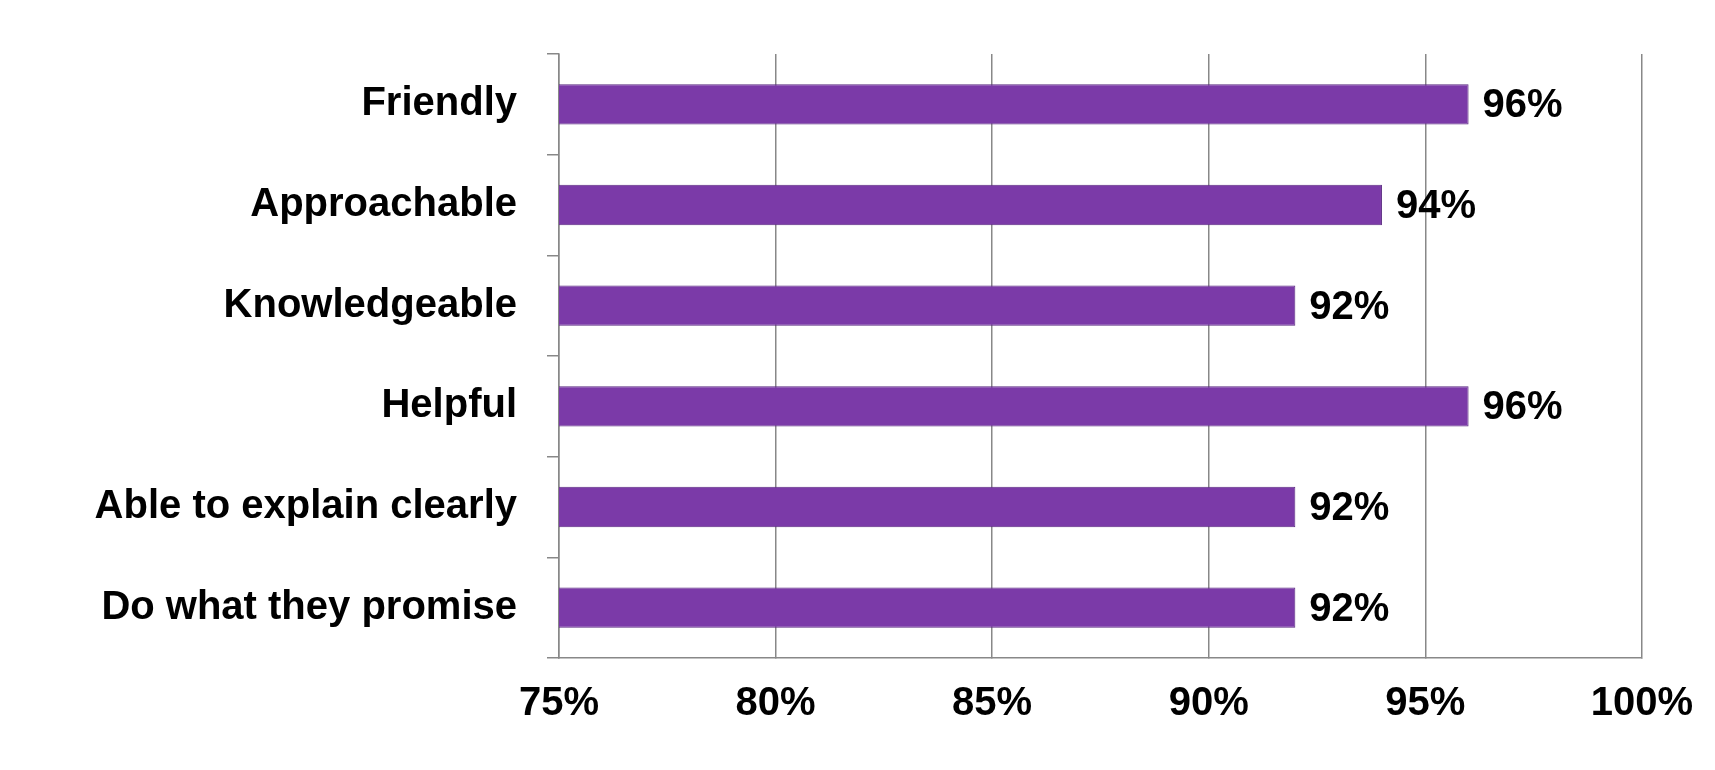 Image resolution: width=1715 pixels, height=770 pixels. What do you see at coordinates (1436, 204) in the screenshot?
I see `data-label: 94%` at bounding box center [1436, 204].